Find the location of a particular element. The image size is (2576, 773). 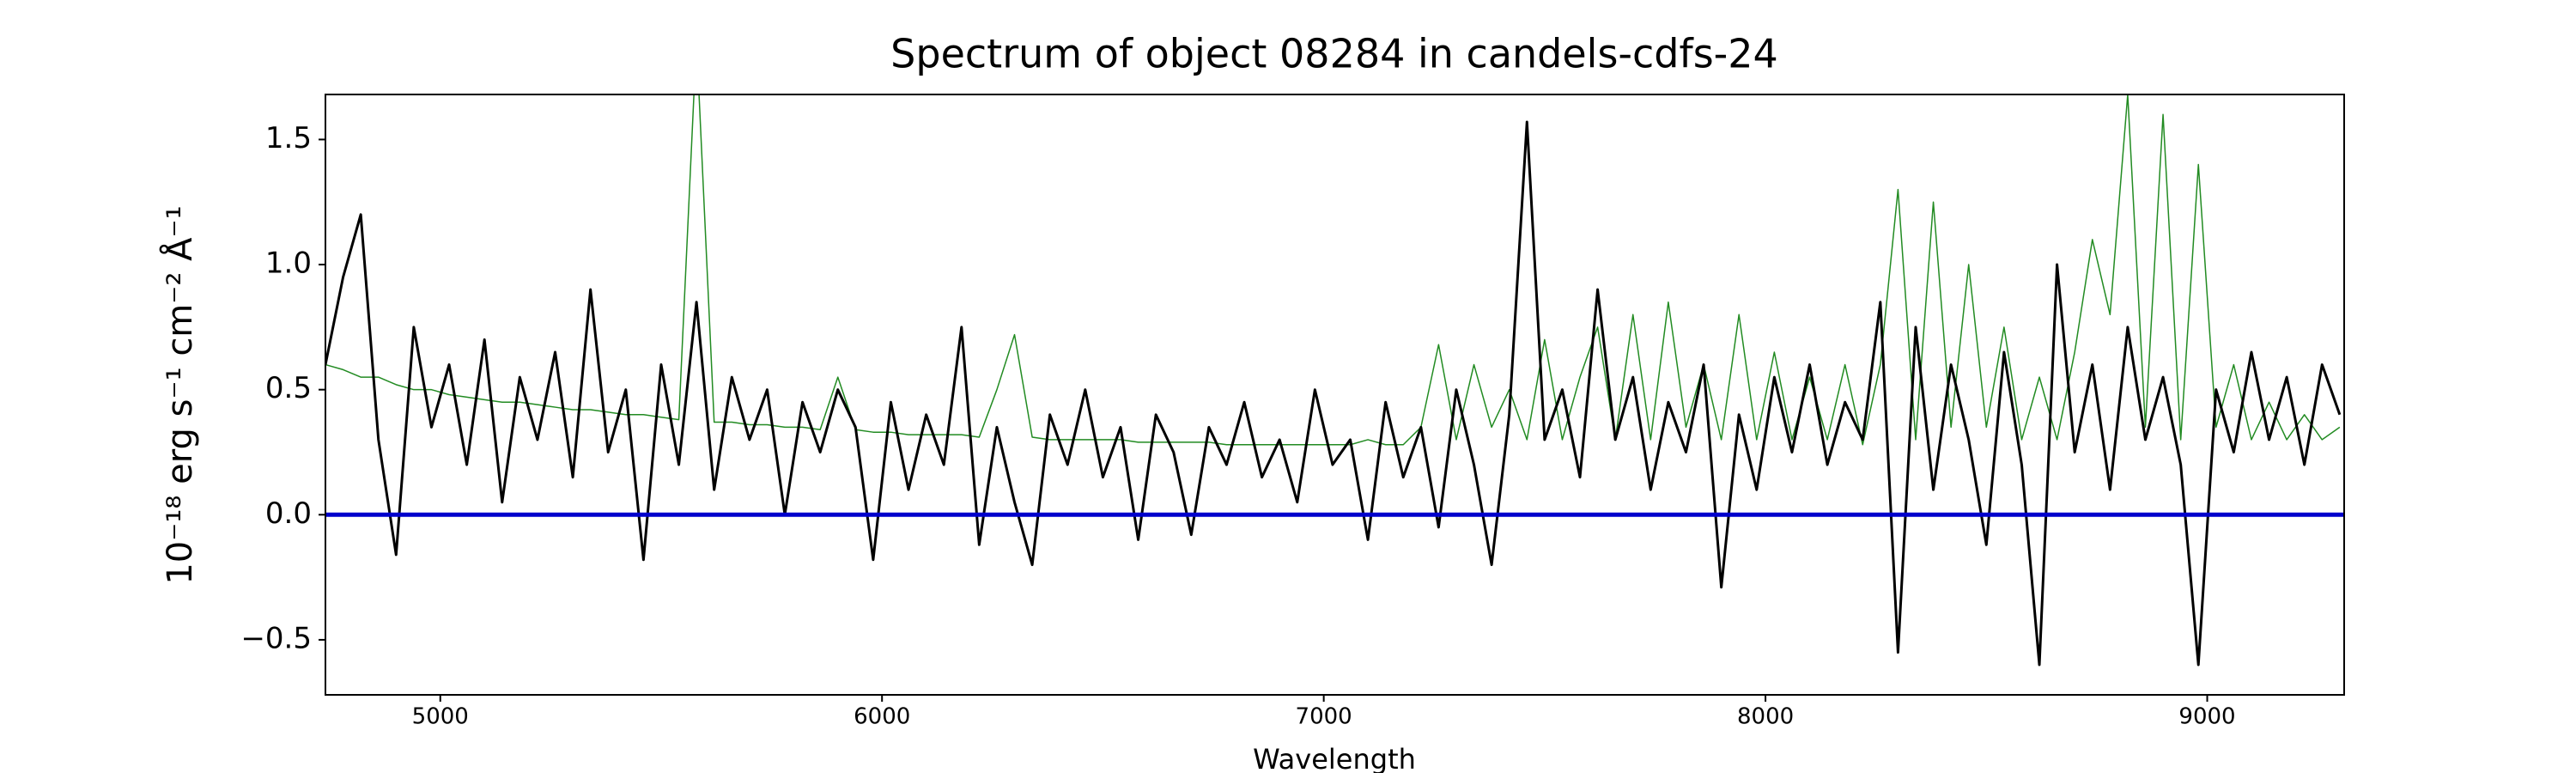

y-tick-label: 1.5 is located at coordinates (289, 138).